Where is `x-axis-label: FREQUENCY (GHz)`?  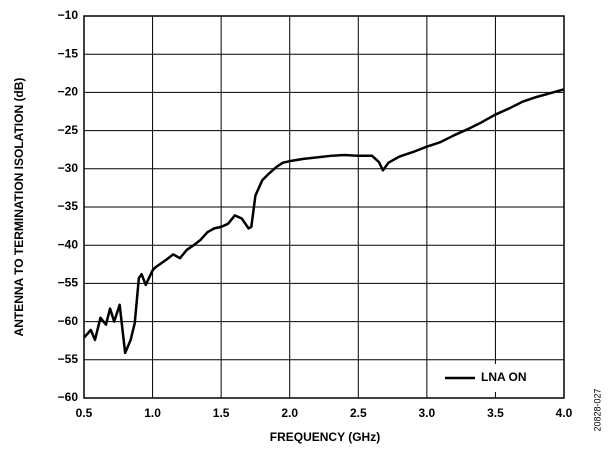 x-axis-label: FREQUENCY (GHz) is located at coordinates (325, 437).